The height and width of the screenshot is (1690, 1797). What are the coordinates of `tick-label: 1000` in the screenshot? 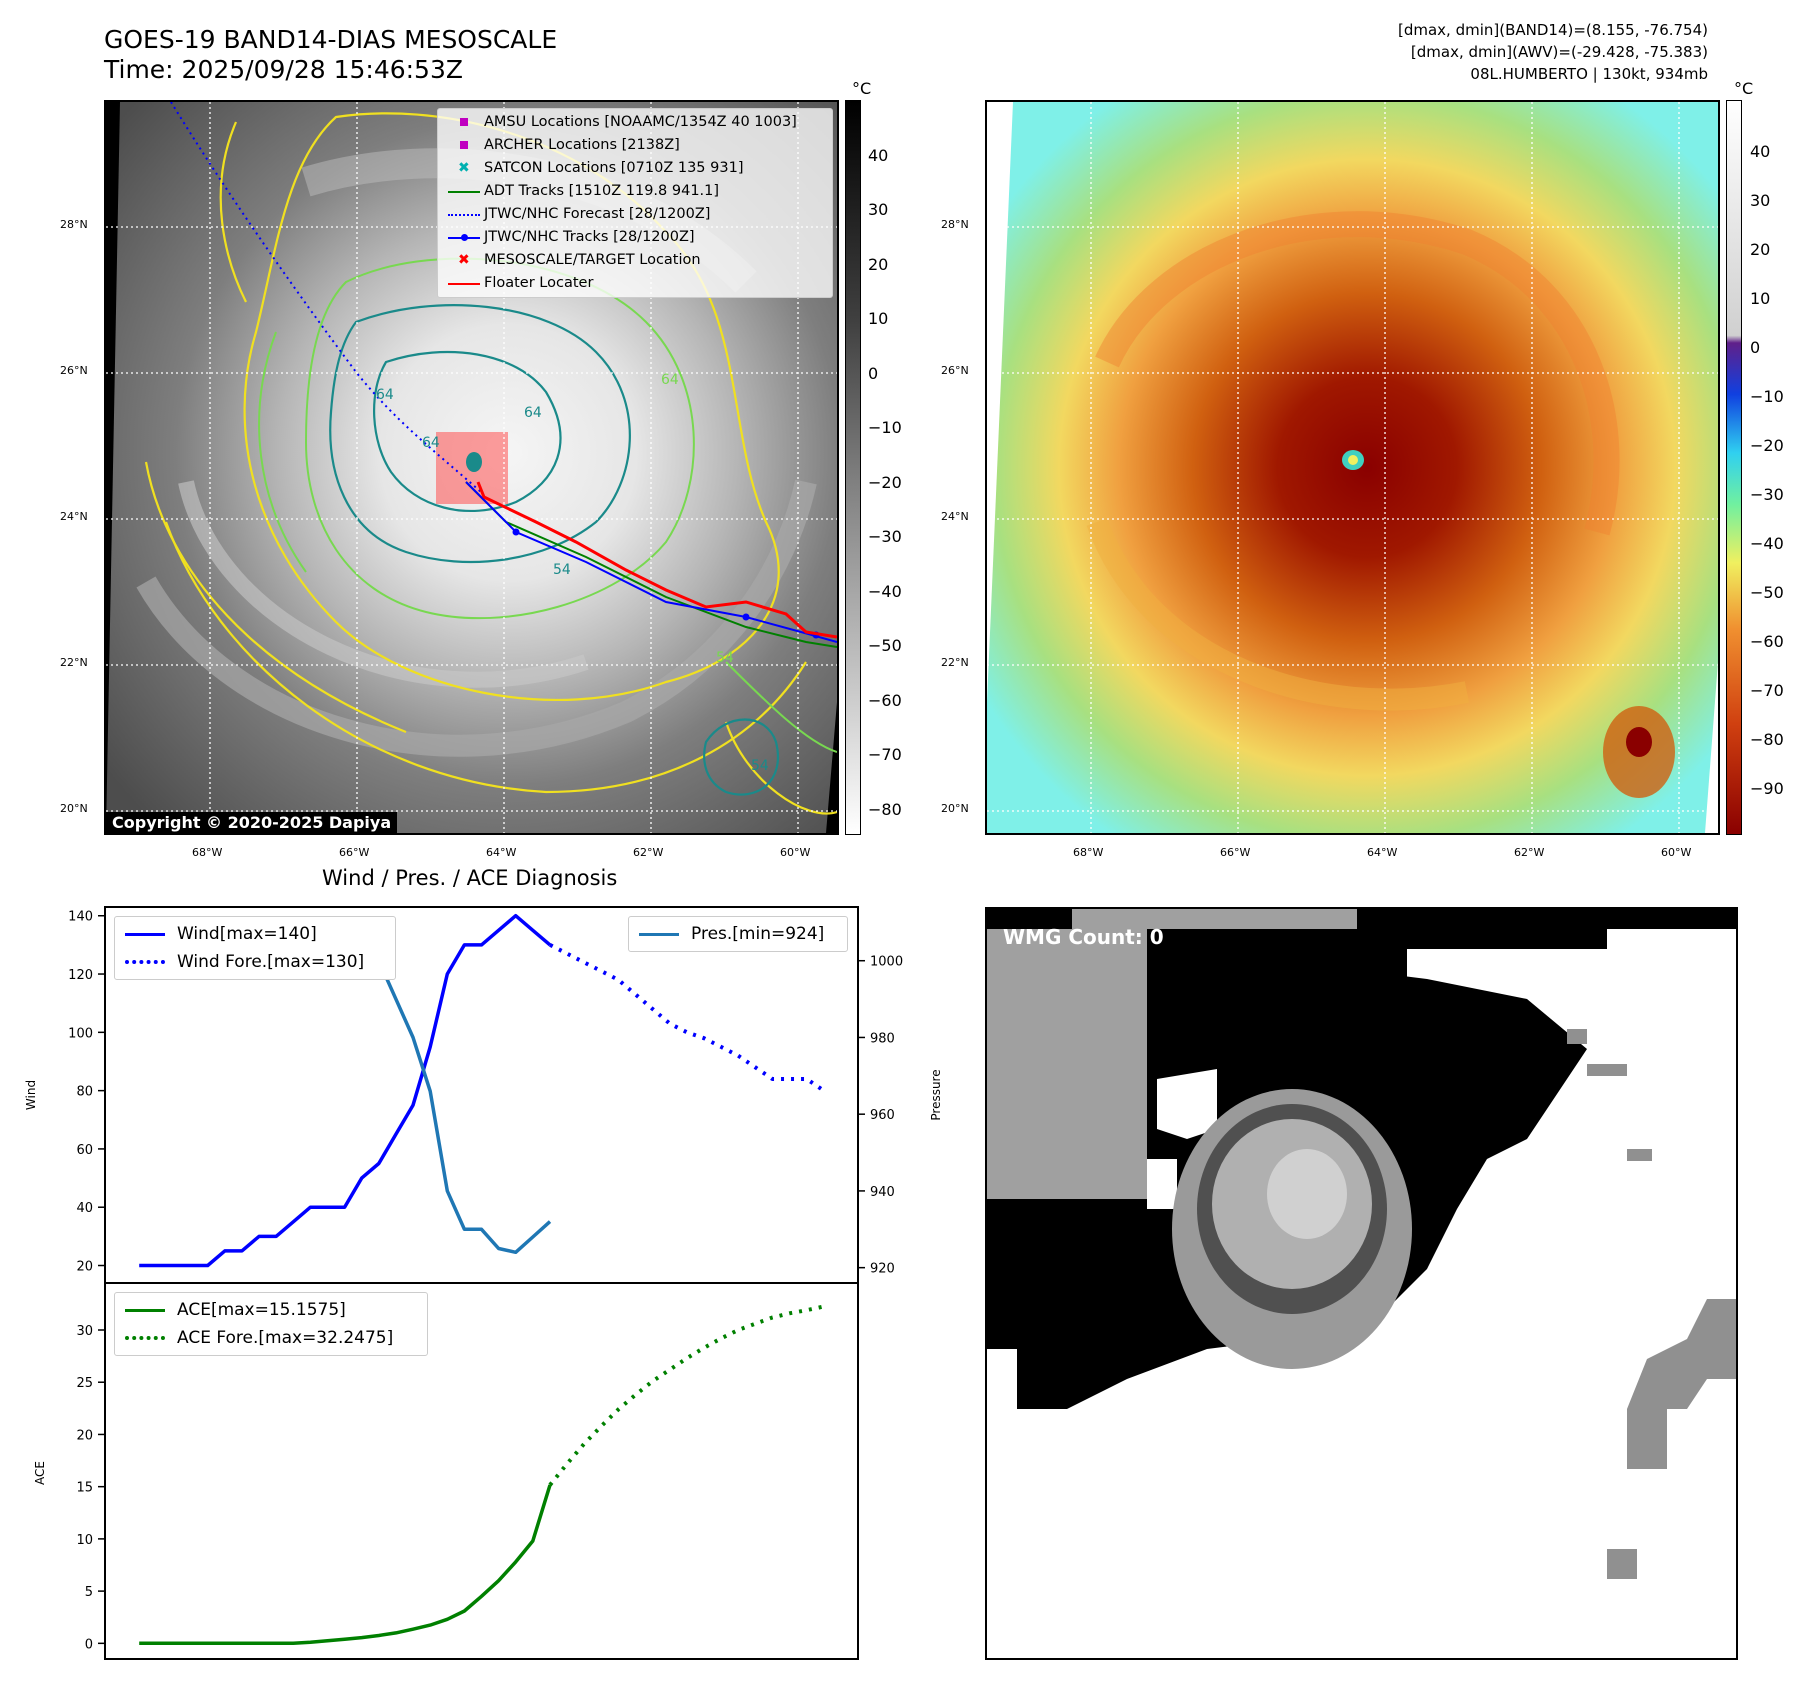 It's located at (886, 962).